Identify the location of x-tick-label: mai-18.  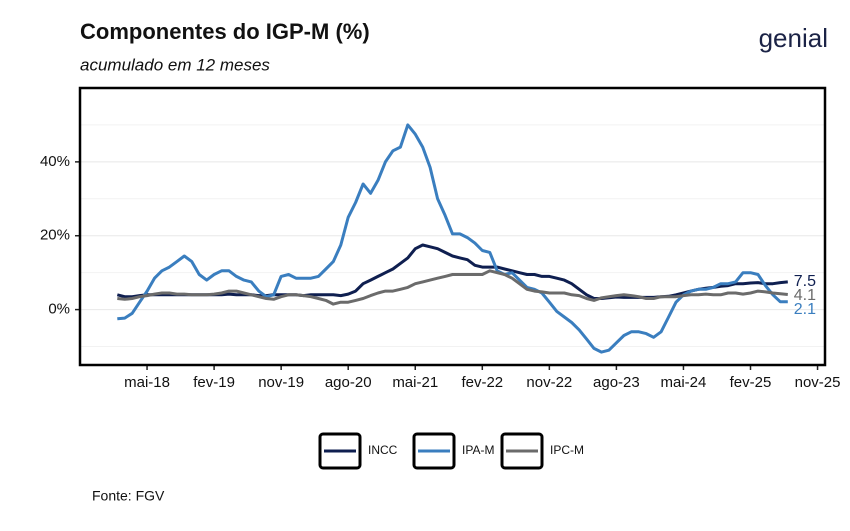
(147, 382).